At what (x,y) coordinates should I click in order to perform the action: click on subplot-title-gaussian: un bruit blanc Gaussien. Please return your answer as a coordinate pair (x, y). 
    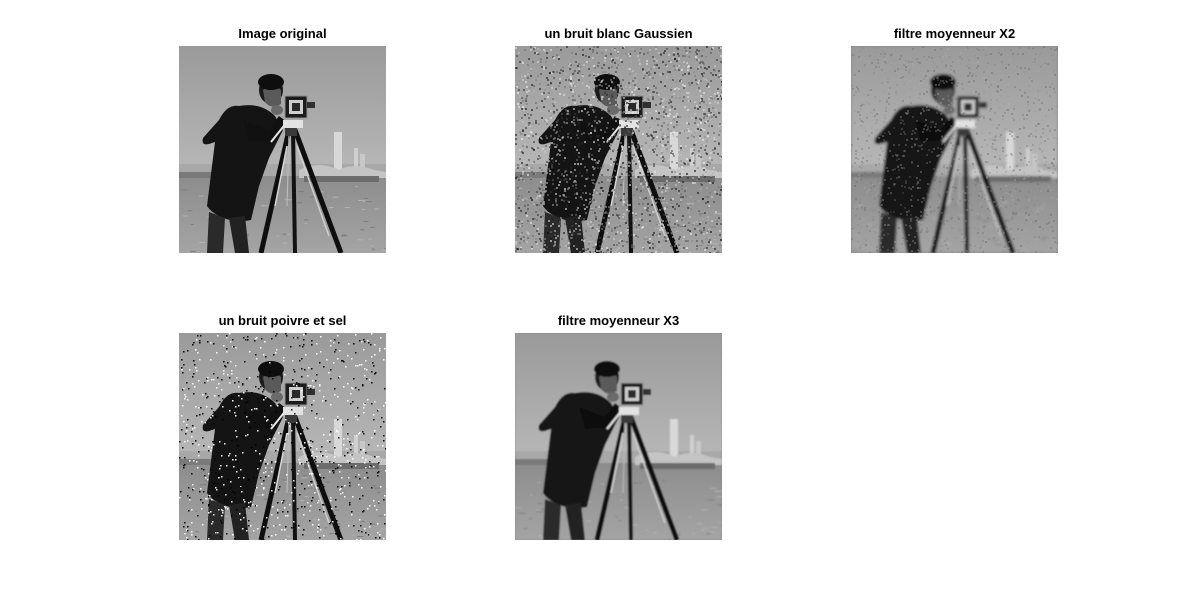
    Looking at the image, I should click on (618, 33).